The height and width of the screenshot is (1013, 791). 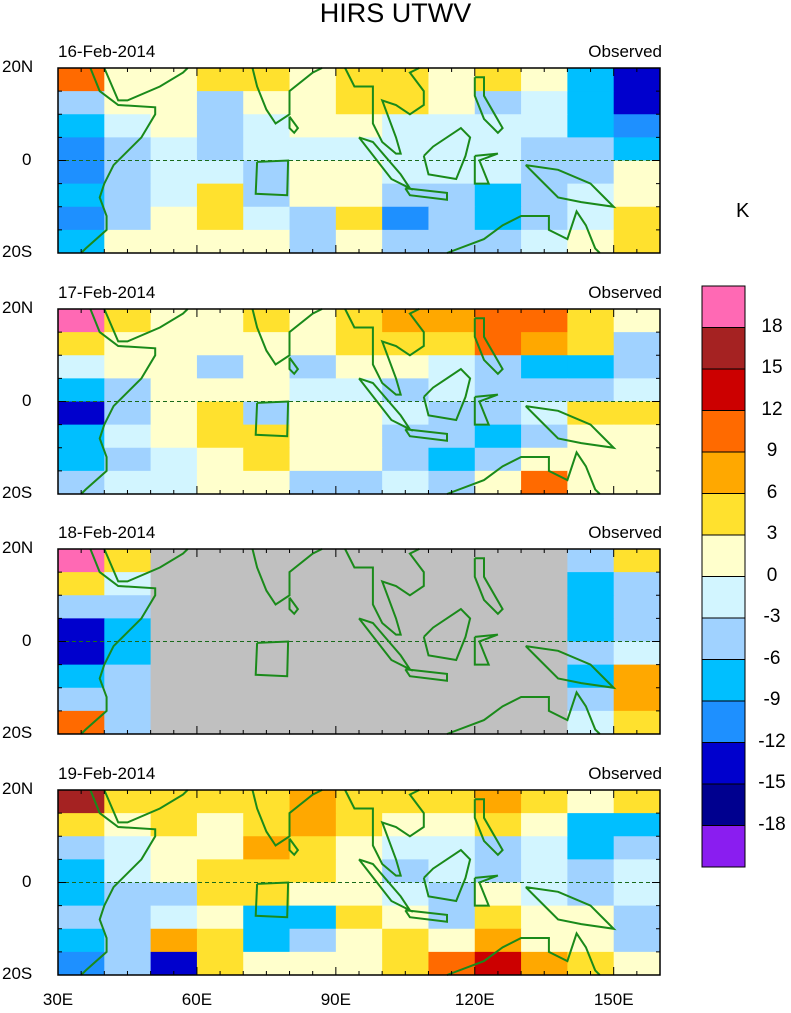 What do you see at coordinates (625, 532) in the screenshot?
I see `panel-label: Observed` at bounding box center [625, 532].